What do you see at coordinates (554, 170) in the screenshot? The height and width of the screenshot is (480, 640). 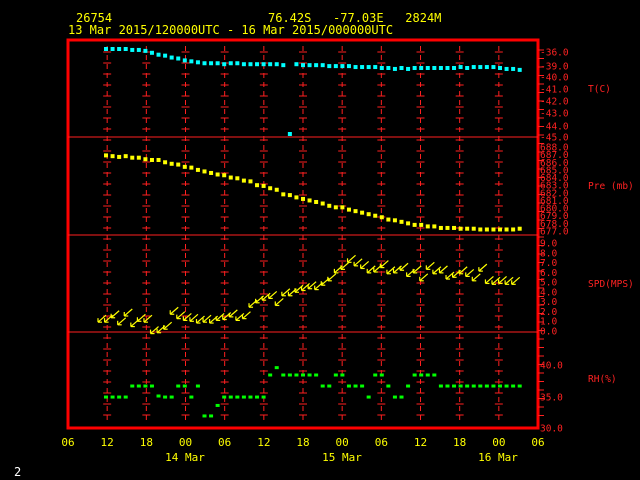 I see `pressure-y-tick: 685.0` at bounding box center [554, 170].